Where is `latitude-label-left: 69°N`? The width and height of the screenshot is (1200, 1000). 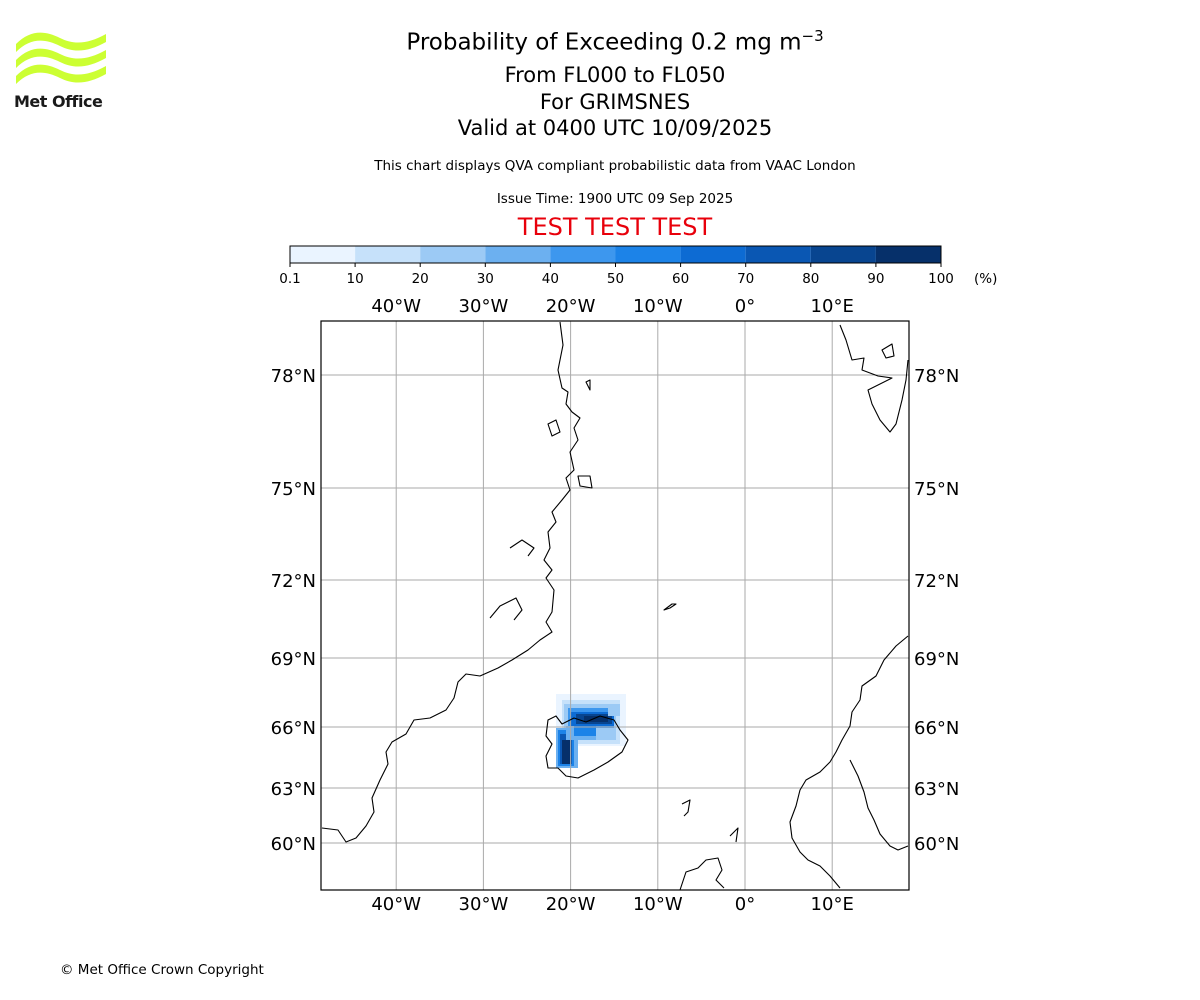
latitude-label-left: 69°N is located at coordinates (293, 659).